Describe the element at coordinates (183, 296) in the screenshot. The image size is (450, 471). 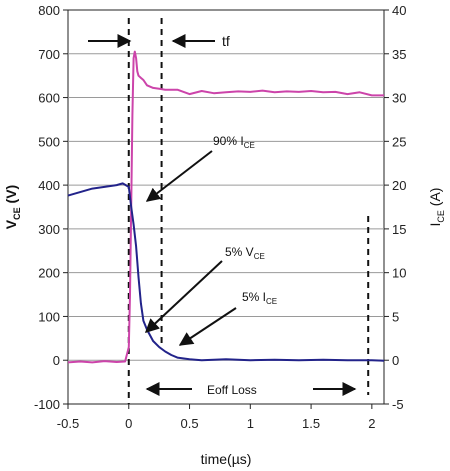
I see `arrow-5pct-vce` at that location.